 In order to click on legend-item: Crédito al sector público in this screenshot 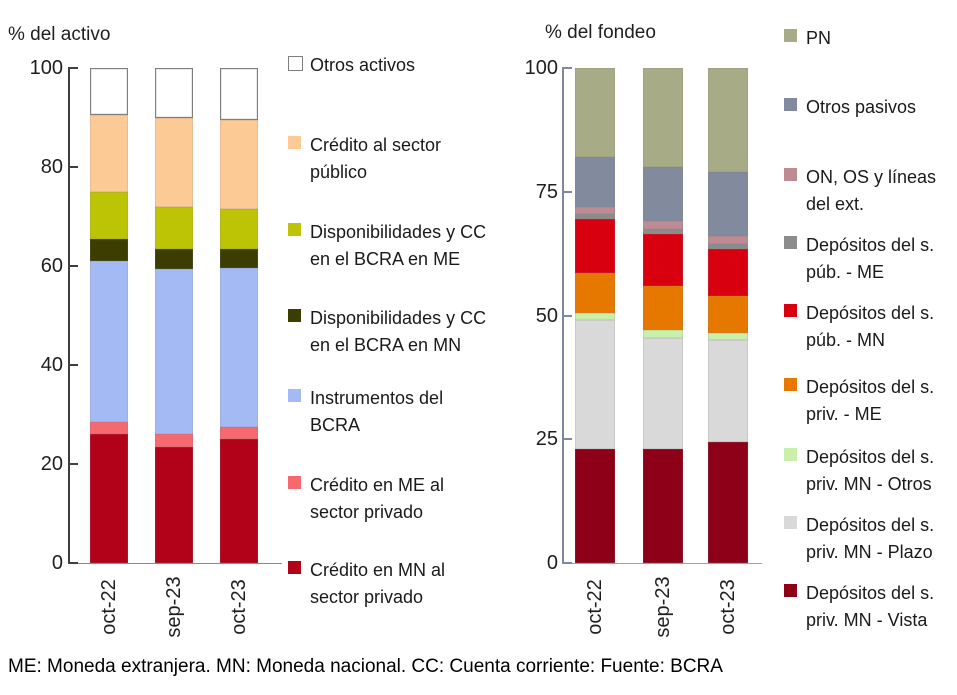, I will do `click(388, 159)`.